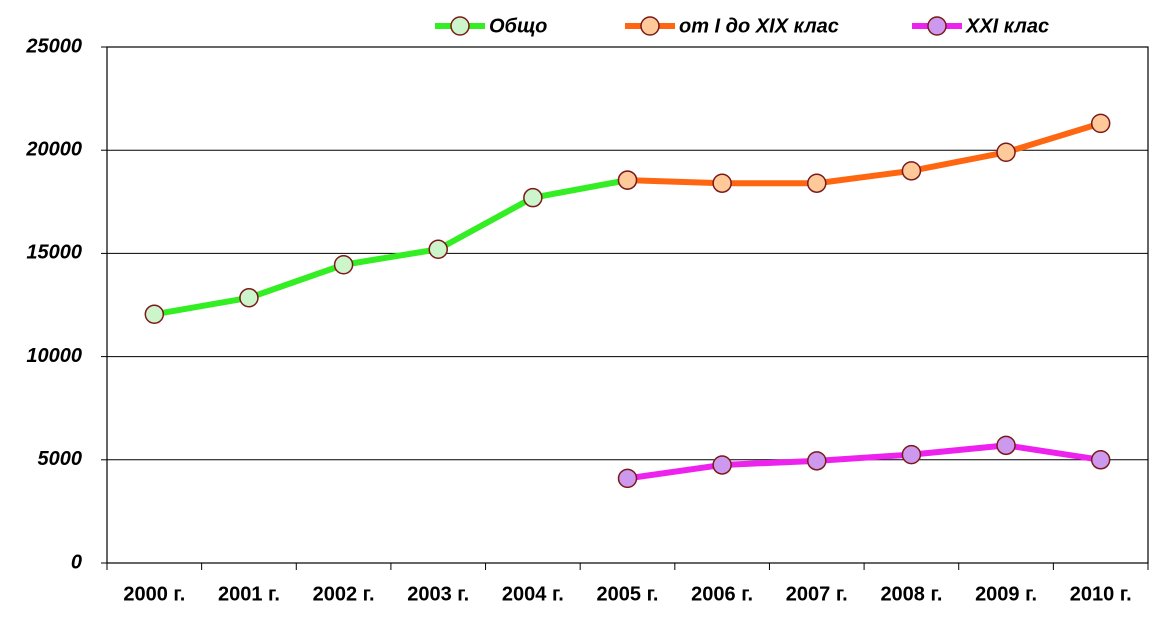  I want to click on x-tick-label: 2003 г., so click(438, 594).